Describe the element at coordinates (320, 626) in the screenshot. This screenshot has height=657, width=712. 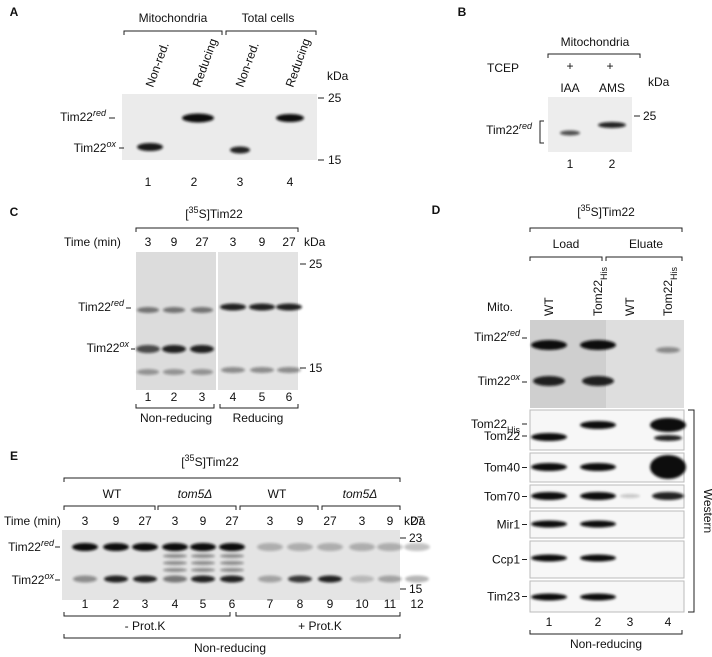
I see `label: + Prot.K` at that location.